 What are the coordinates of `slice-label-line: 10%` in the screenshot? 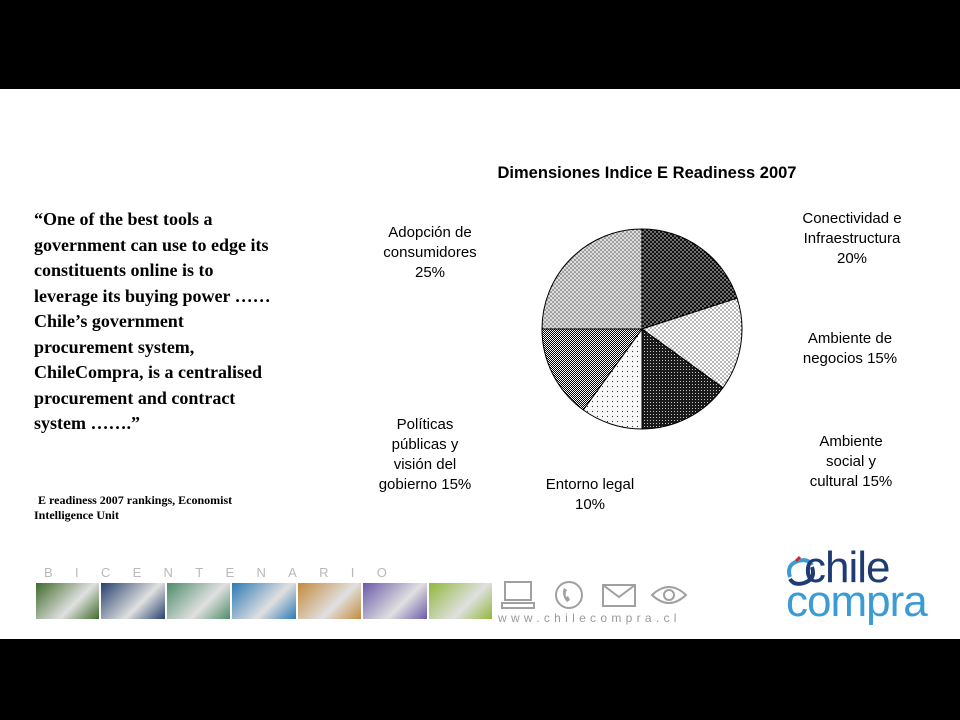 It's located at (590, 504).